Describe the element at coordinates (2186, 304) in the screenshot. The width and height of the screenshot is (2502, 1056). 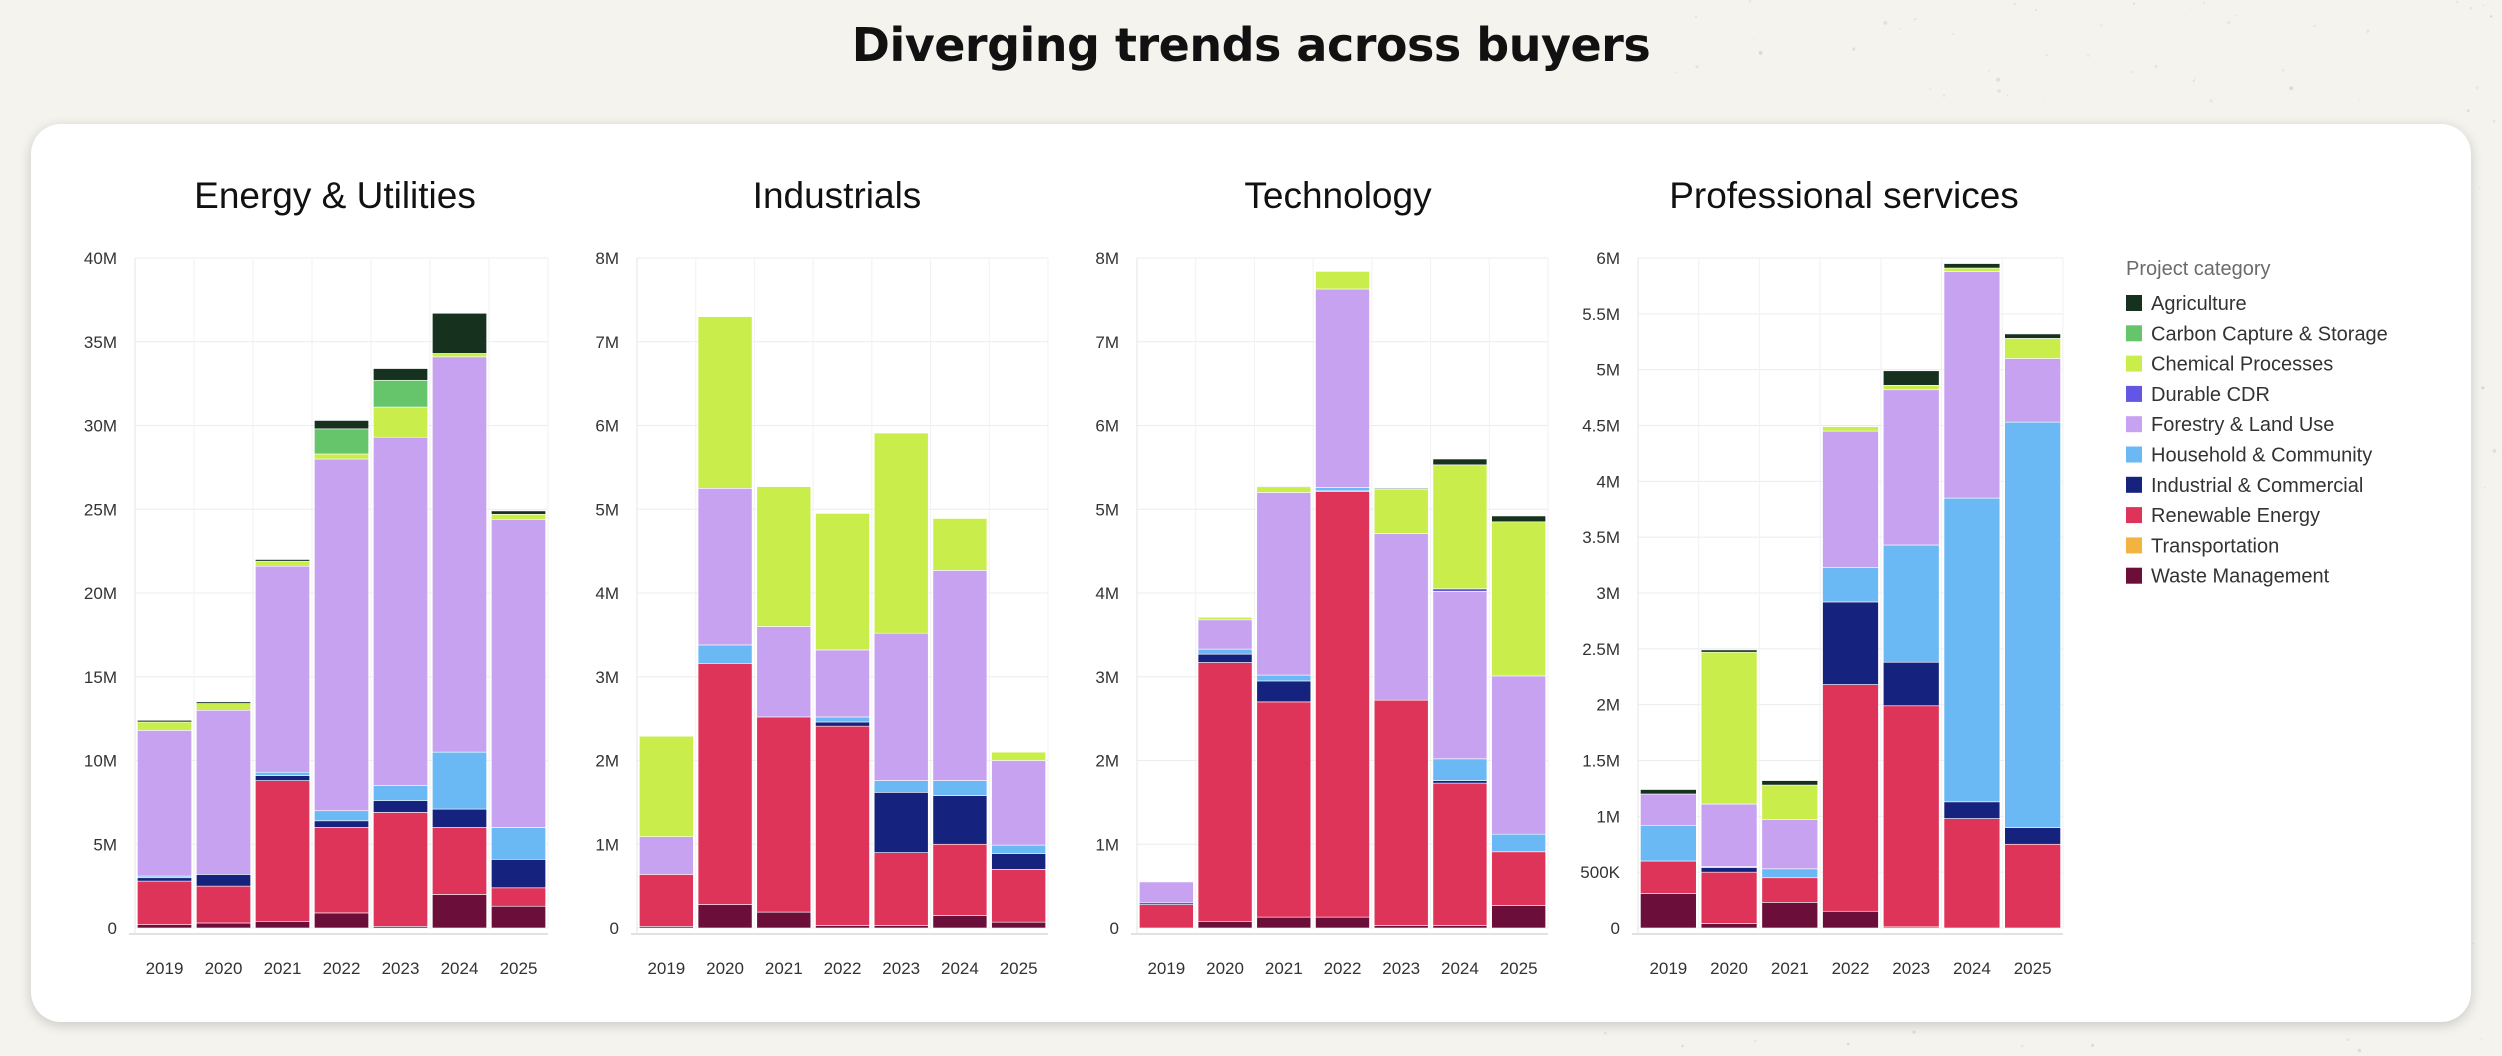
I see `legend-item-agriculture: Agriculture` at that location.